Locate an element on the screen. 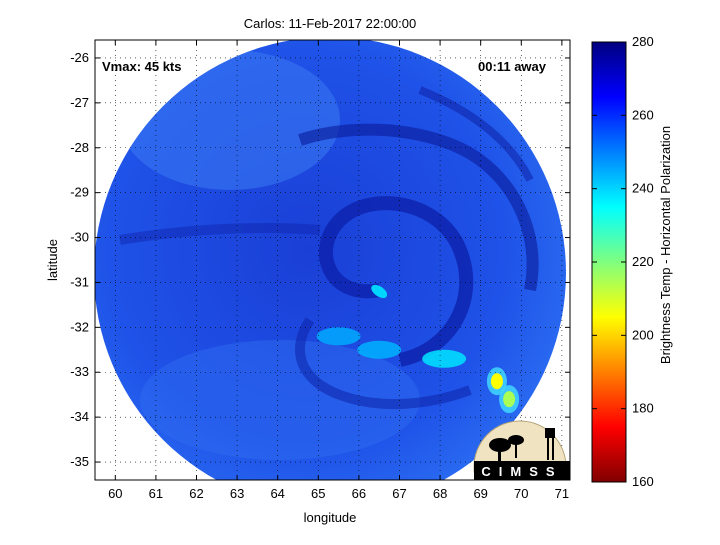 Image resolution: width=720 pixels, height=545 pixels. x-tick-label: 63 is located at coordinates (237, 493).